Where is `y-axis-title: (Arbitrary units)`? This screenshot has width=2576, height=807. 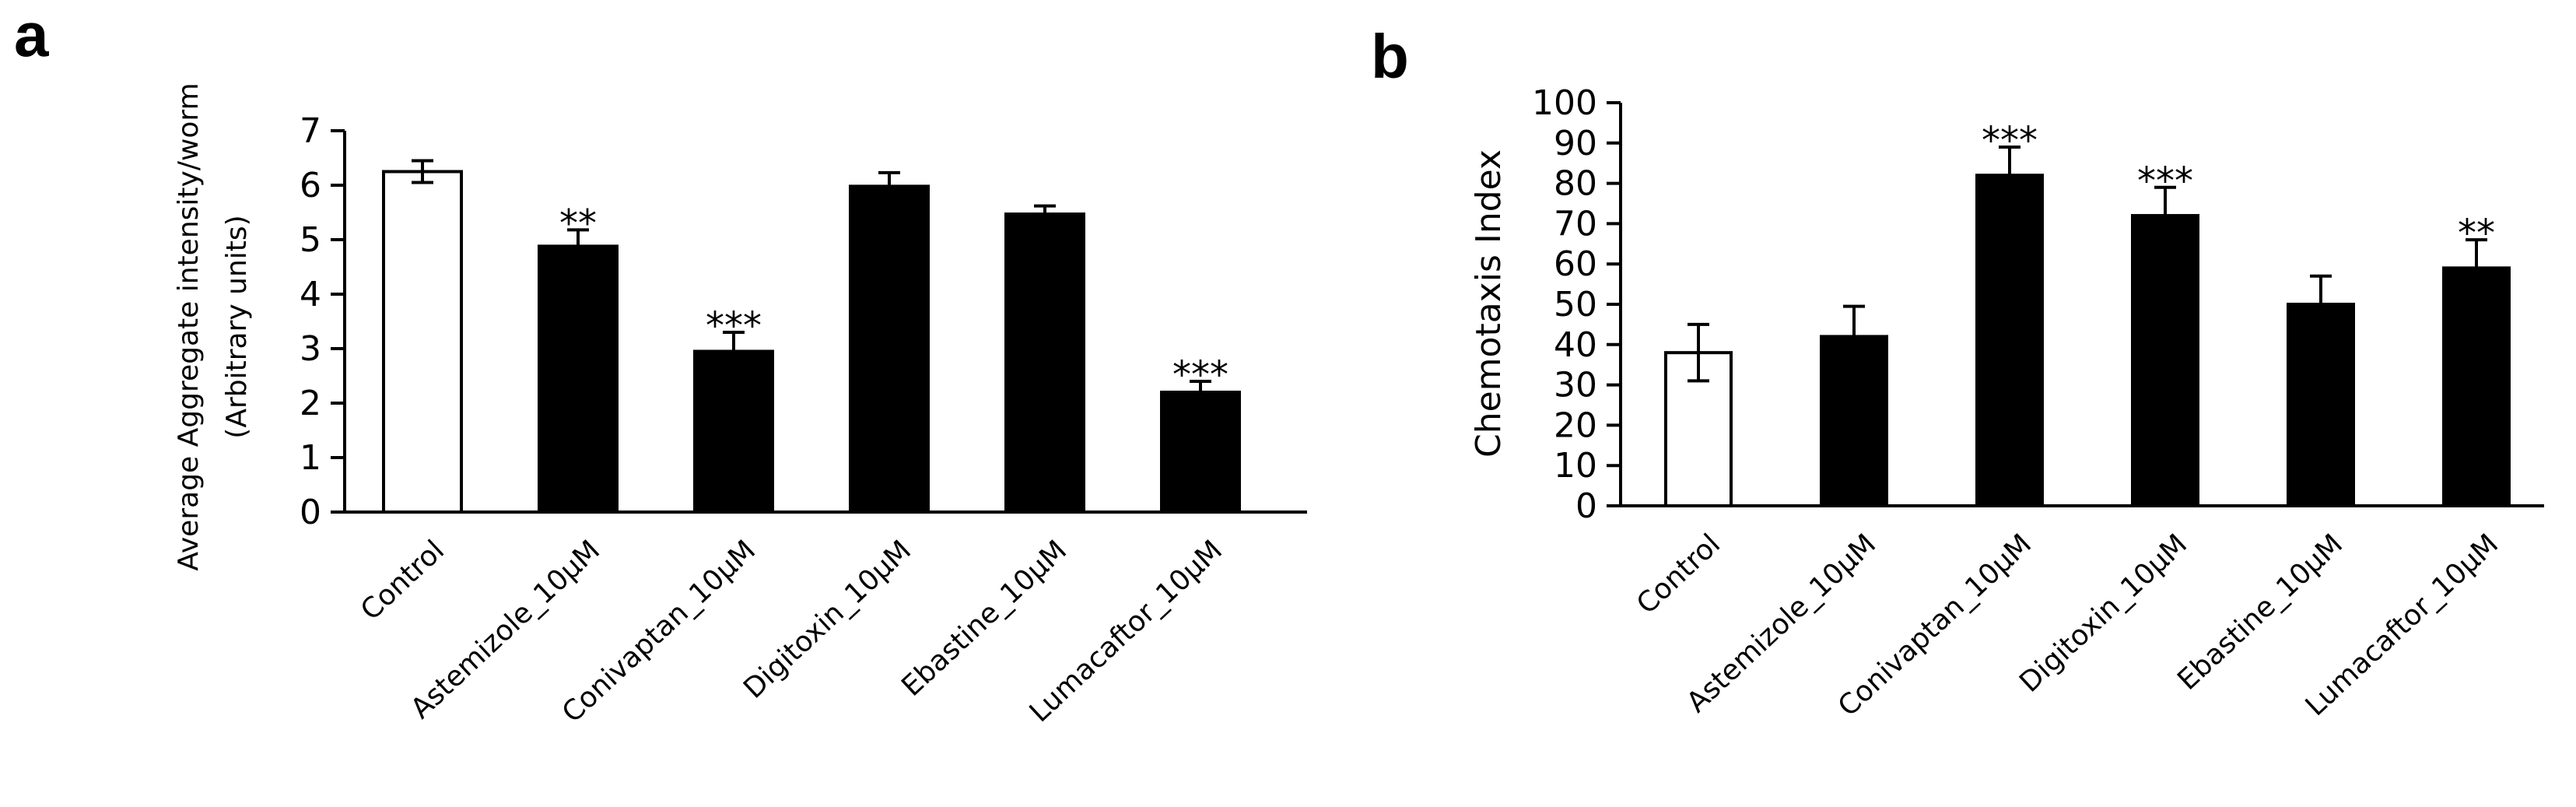 y-axis-title: (Arbitrary units) is located at coordinates (237, 326).